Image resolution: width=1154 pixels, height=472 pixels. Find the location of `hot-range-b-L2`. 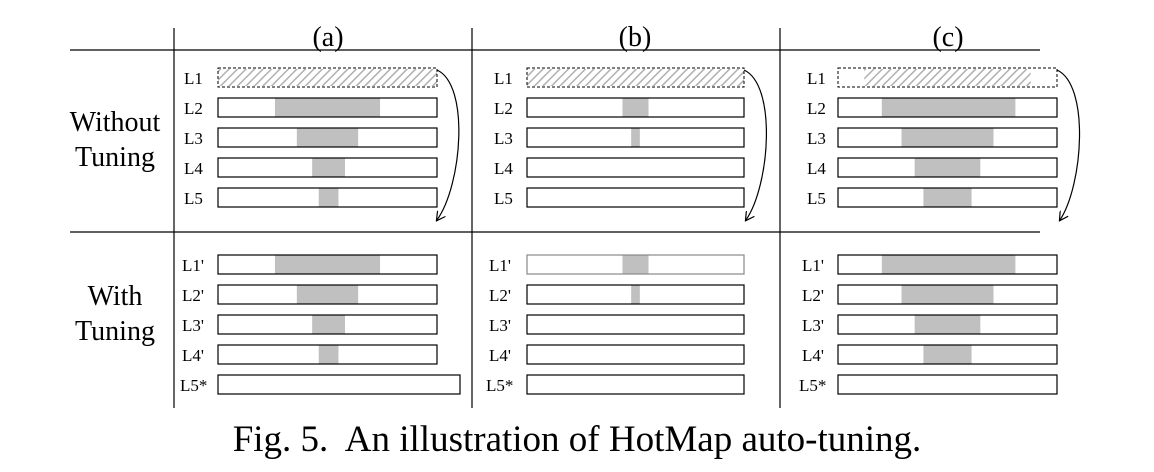

hot-range-b-L2 is located at coordinates (635, 107).